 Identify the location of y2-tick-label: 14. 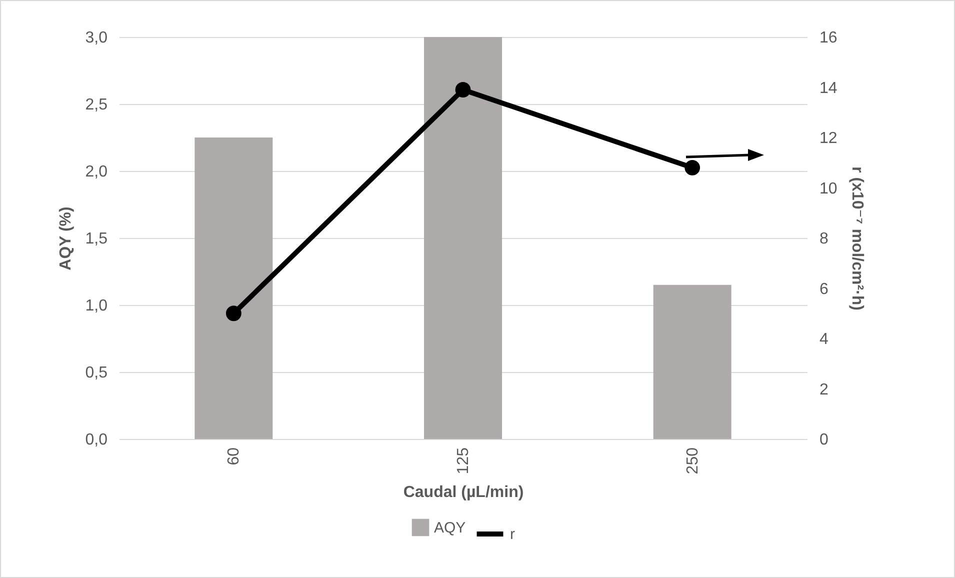
(829, 88).